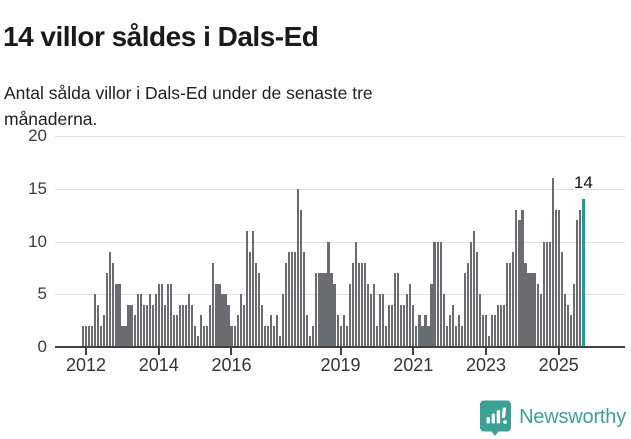 The height and width of the screenshot is (439, 631). I want to click on x-tick-label-2014: 2014, so click(158, 365).